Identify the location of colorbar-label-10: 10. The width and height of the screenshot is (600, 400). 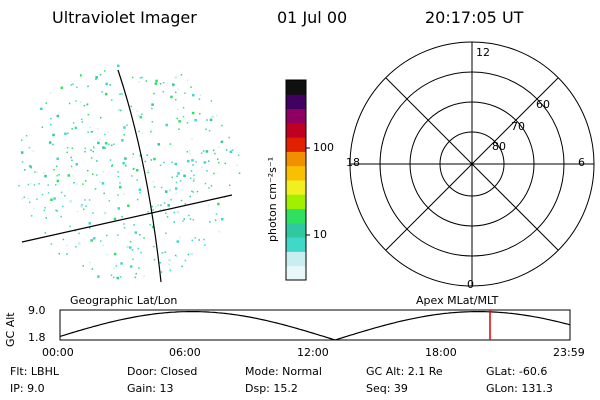
(320, 234).